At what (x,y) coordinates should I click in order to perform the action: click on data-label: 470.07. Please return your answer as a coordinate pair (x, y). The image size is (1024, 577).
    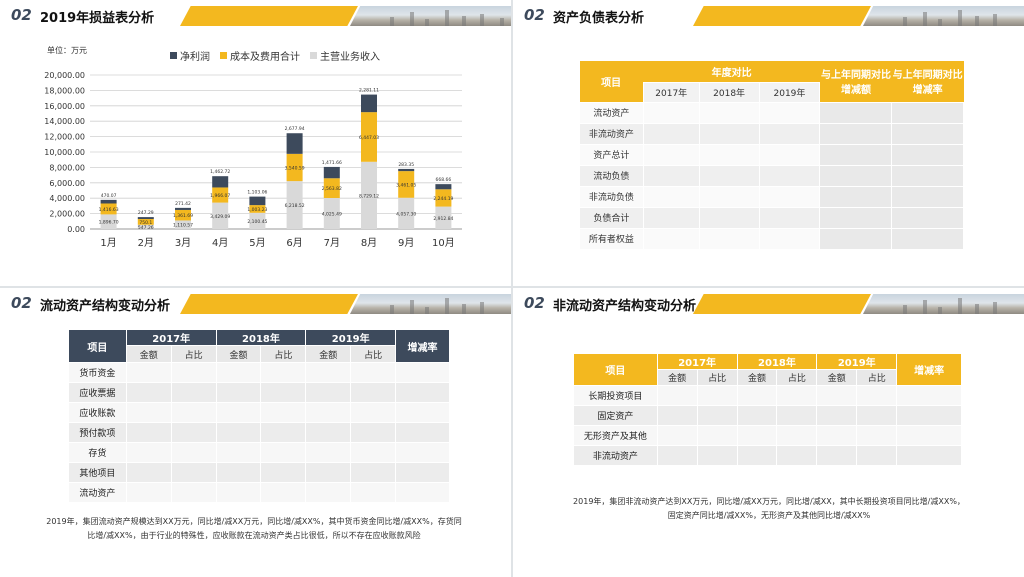
    Looking at the image, I should click on (109, 196).